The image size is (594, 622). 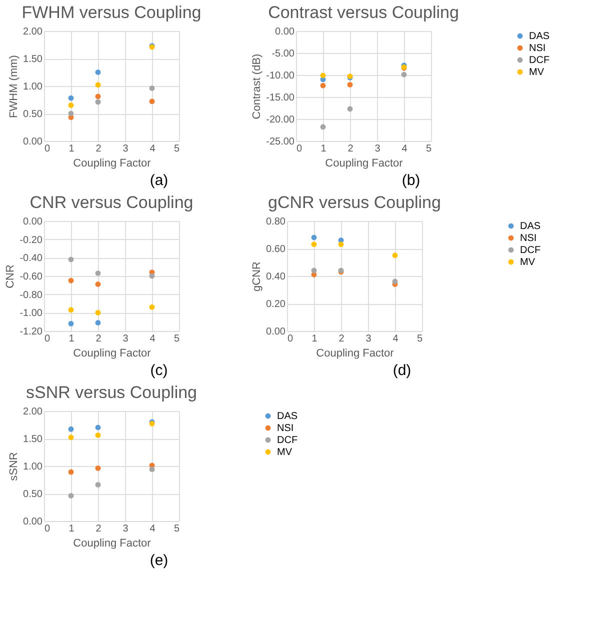 What do you see at coordinates (354, 202) in the screenshot?
I see `chart-title: gCNR versus Coupling` at bounding box center [354, 202].